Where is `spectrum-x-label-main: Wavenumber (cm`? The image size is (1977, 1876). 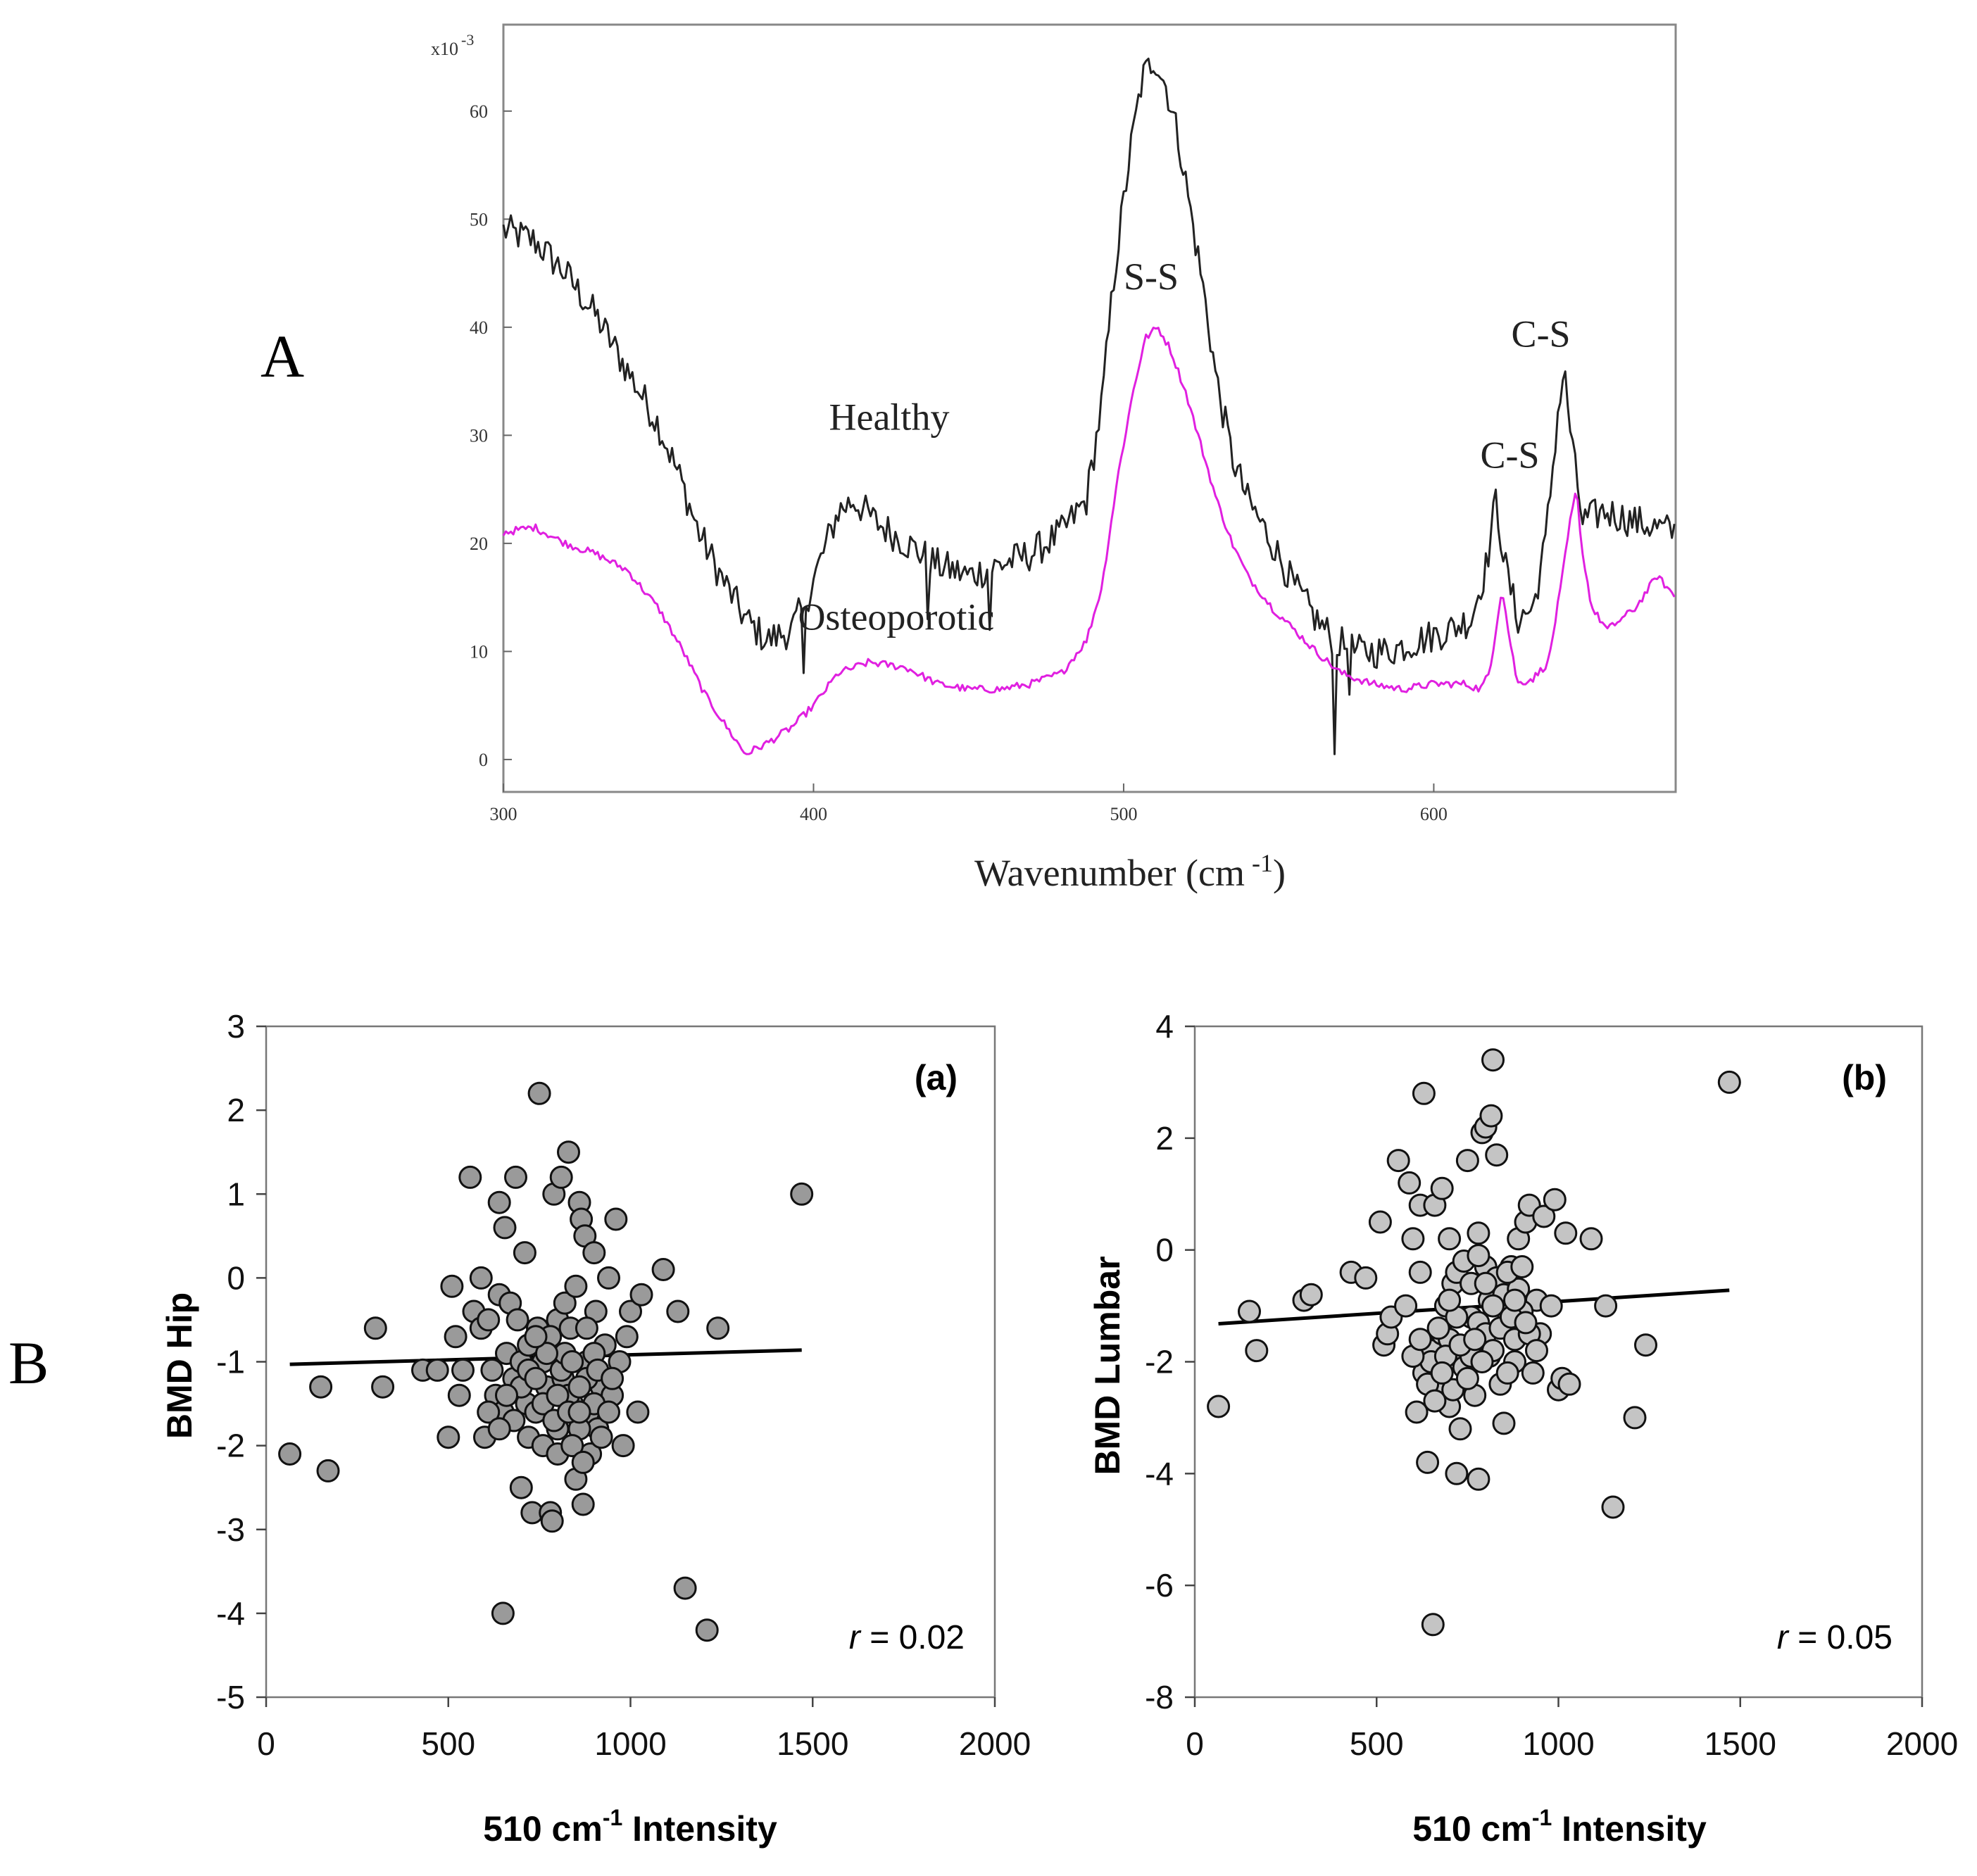 spectrum-x-label-main: Wavenumber (cm is located at coordinates (1110, 873).